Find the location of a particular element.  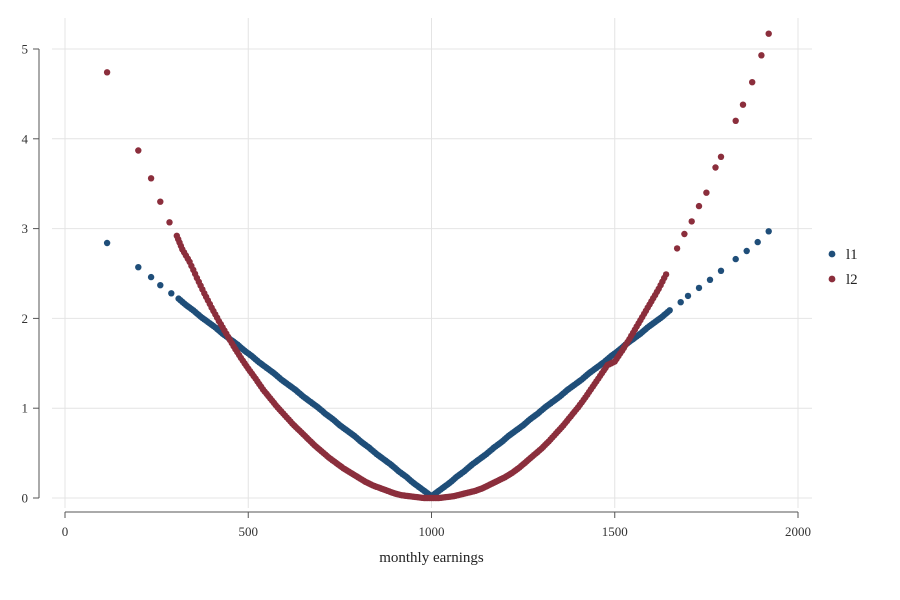

x-tick-label: 1000 is located at coordinates (432, 531).